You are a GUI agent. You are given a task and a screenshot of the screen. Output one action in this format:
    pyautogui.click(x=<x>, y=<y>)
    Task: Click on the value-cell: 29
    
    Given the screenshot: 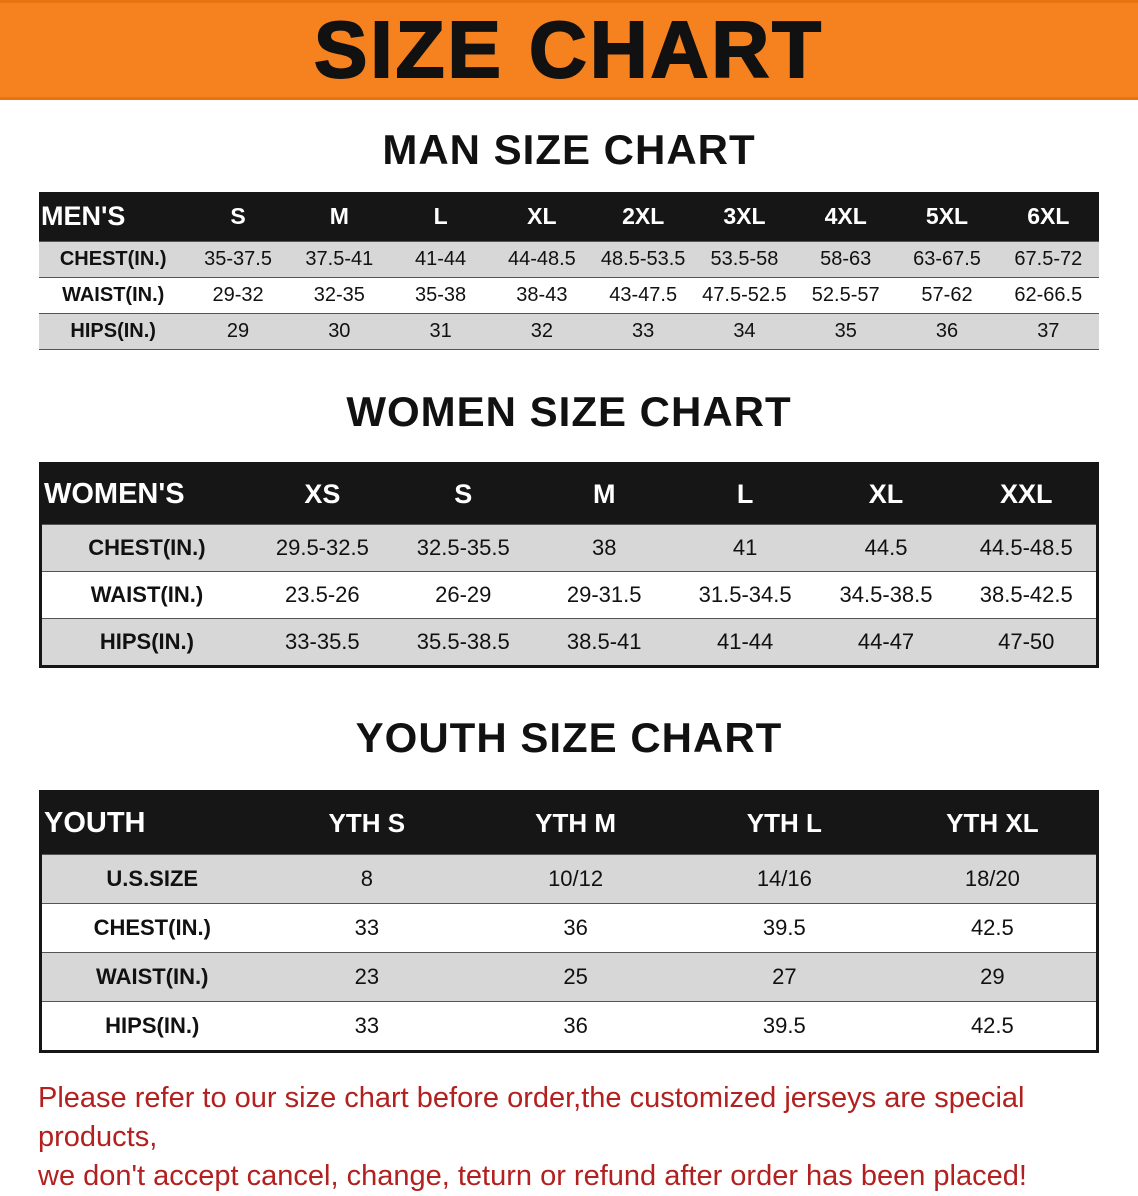 What is the action you would take?
    pyautogui.click(x=992, y=976)
    